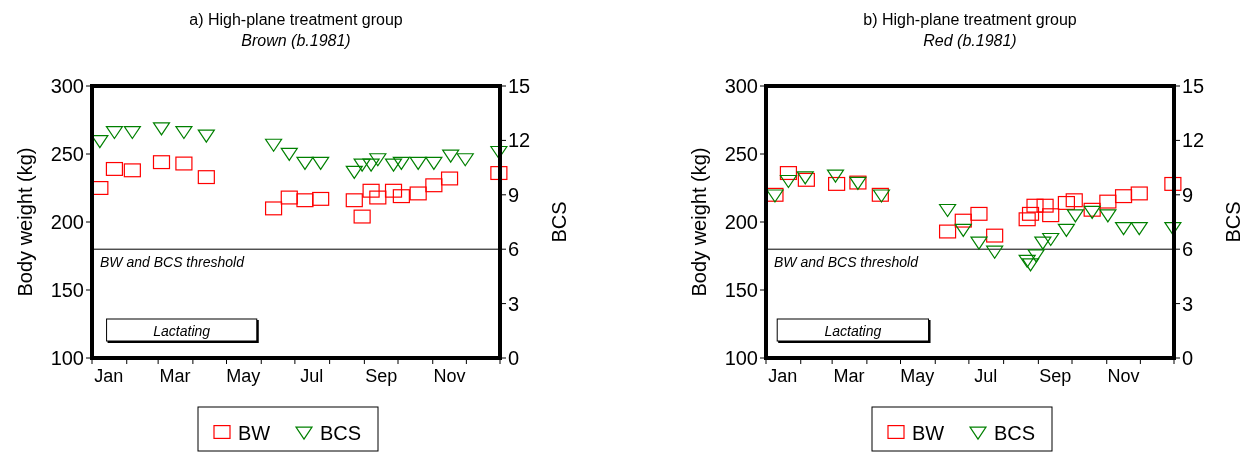  What do you see at coordinates (970, 19) in the screenshot?
I see `chart-title: b) High-plane treatment group` at bounding box center [970, 19].